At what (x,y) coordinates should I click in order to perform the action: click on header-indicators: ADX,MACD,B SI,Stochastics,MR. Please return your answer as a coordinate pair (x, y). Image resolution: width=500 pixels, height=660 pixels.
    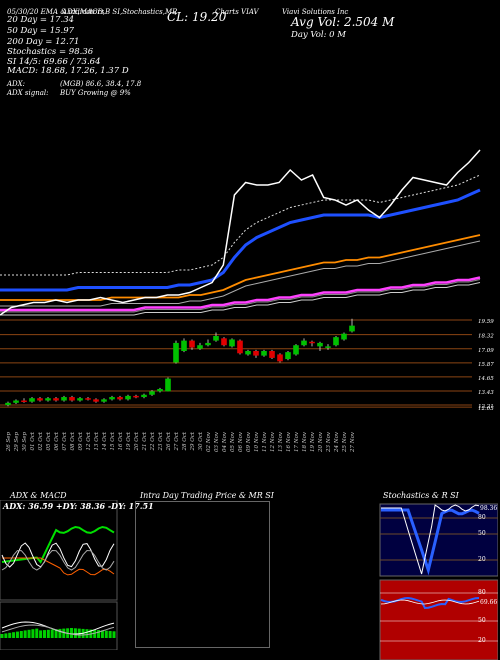
    Looking at the image, I should click on (120, 12).